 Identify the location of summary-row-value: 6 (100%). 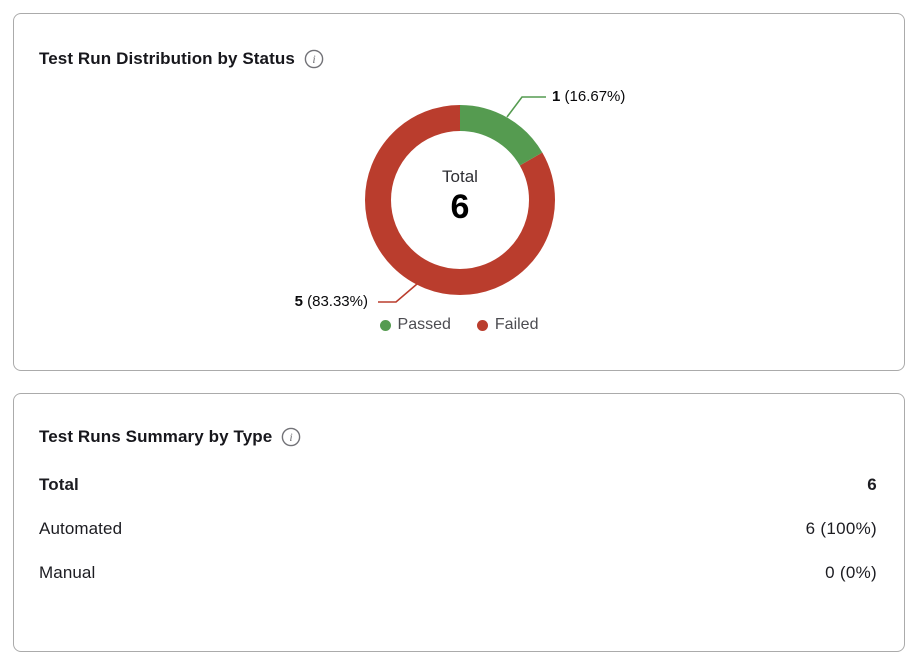
(841, 528).